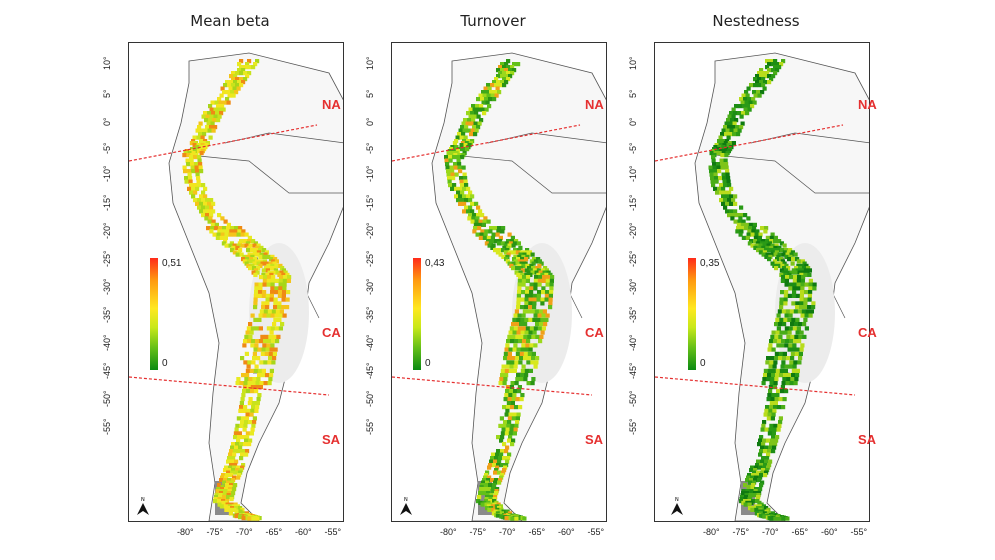 The width and height of the screenshot is (995, 560). I want to click on region-label-sa: SA, so click(594, 439).